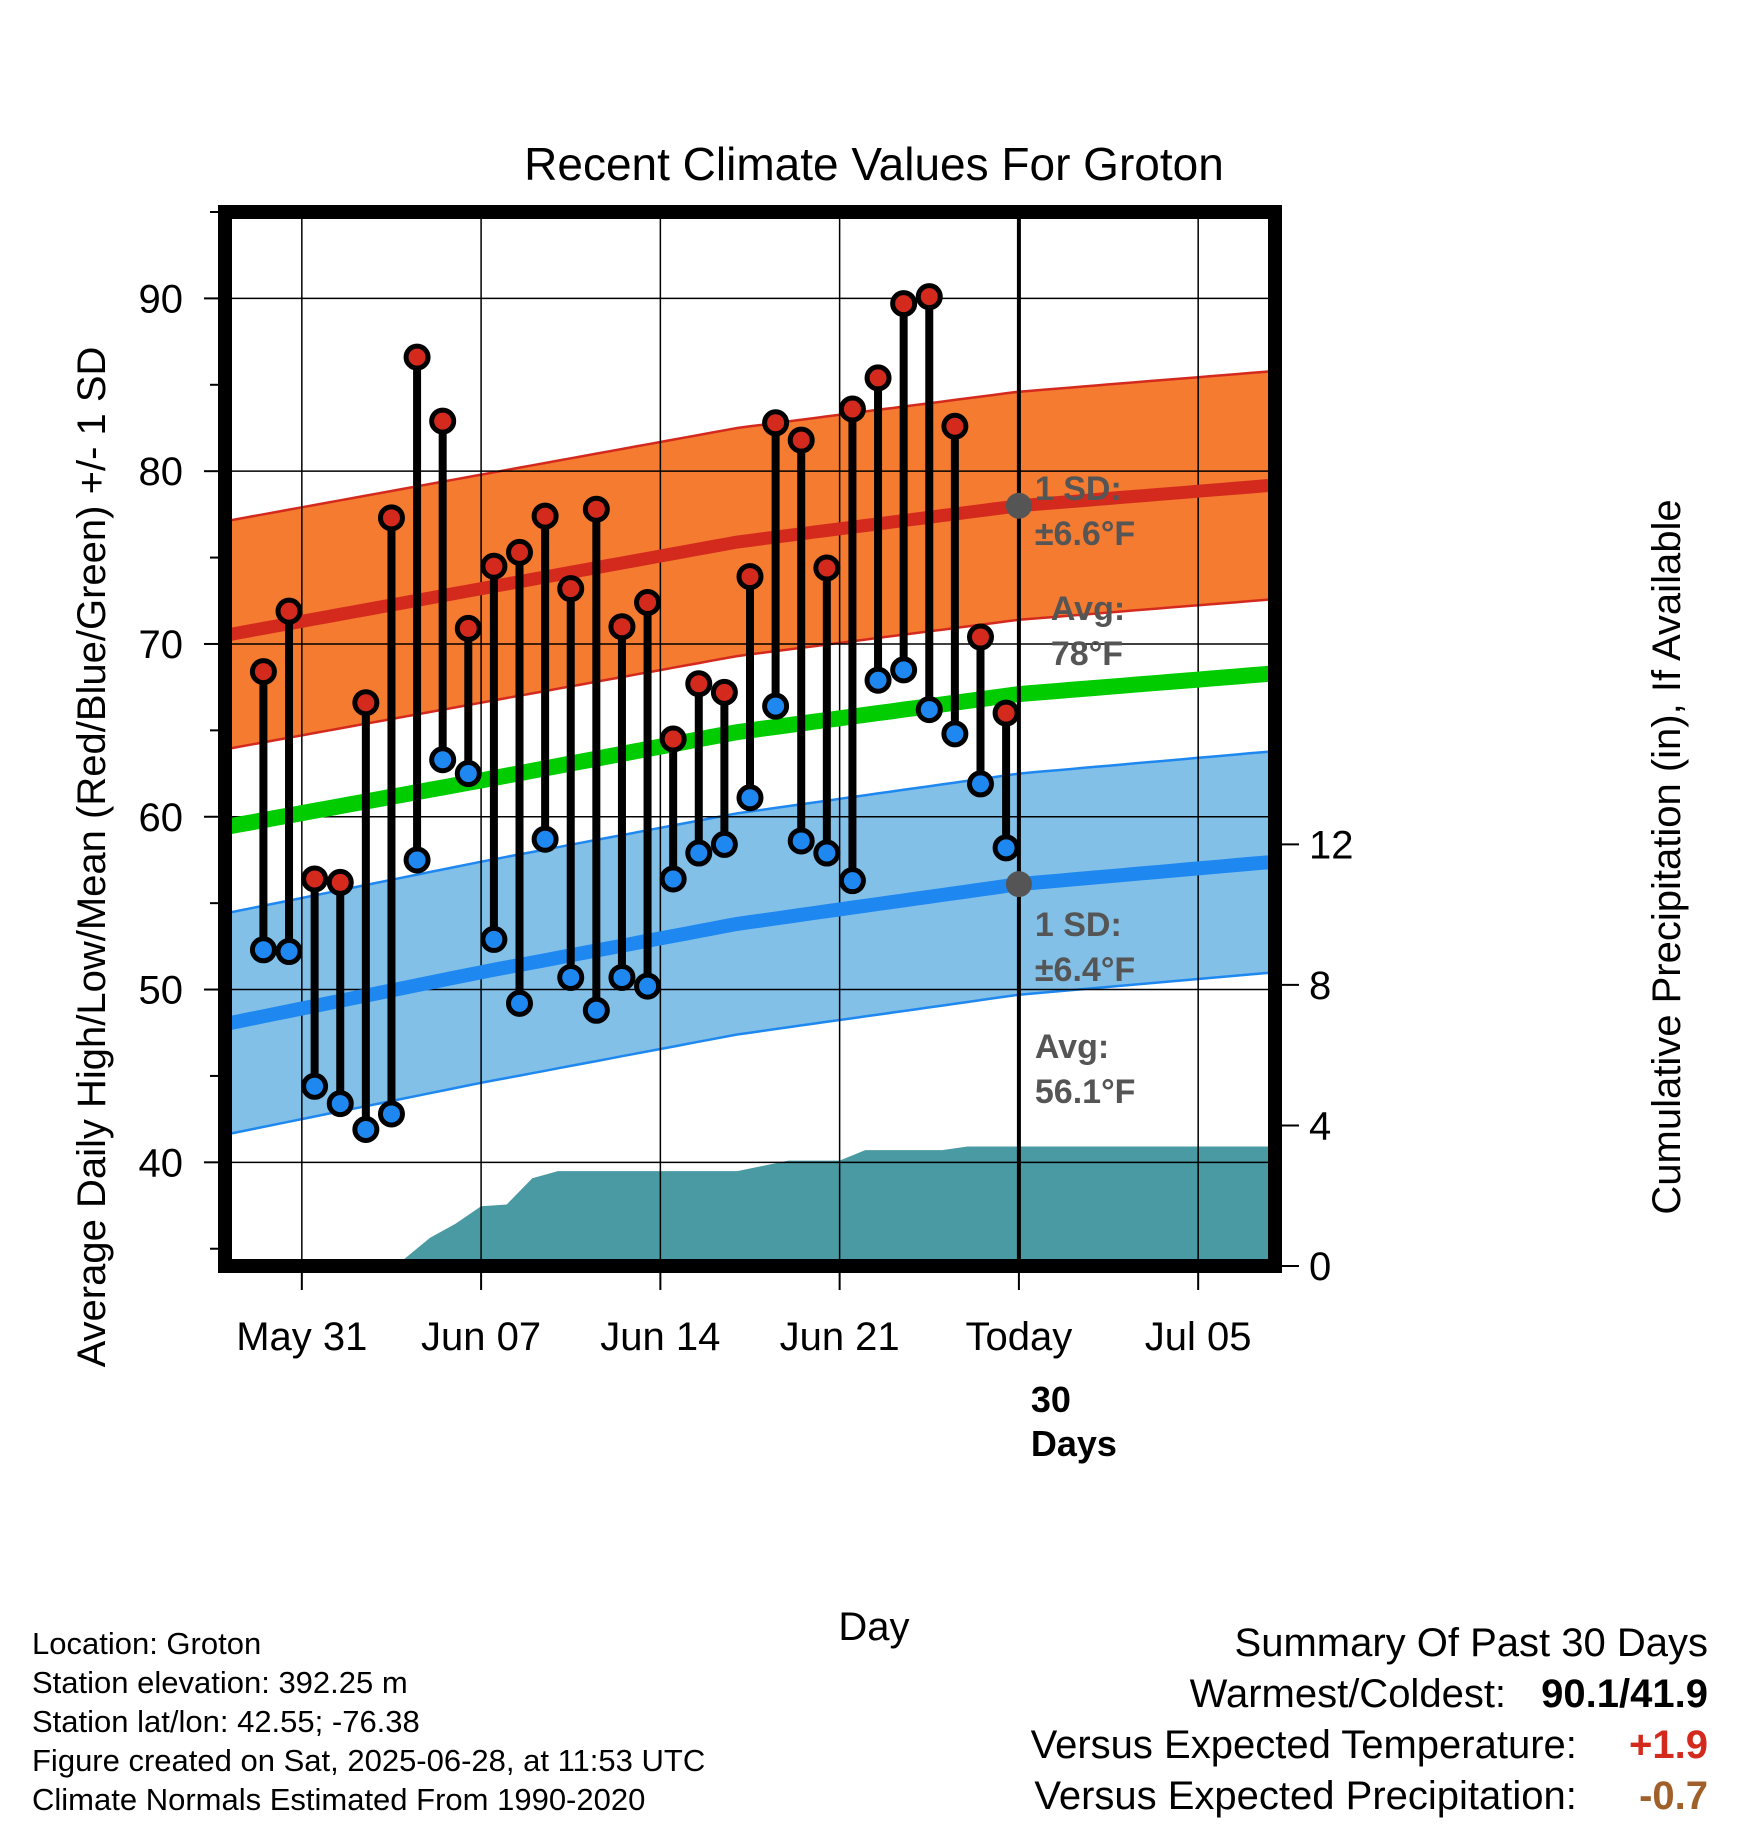 This screenshot has width=1748, height=1833. I want to click on precip-anomaly-label: Versus Expected Precipitation:, so click(1305, 1796).